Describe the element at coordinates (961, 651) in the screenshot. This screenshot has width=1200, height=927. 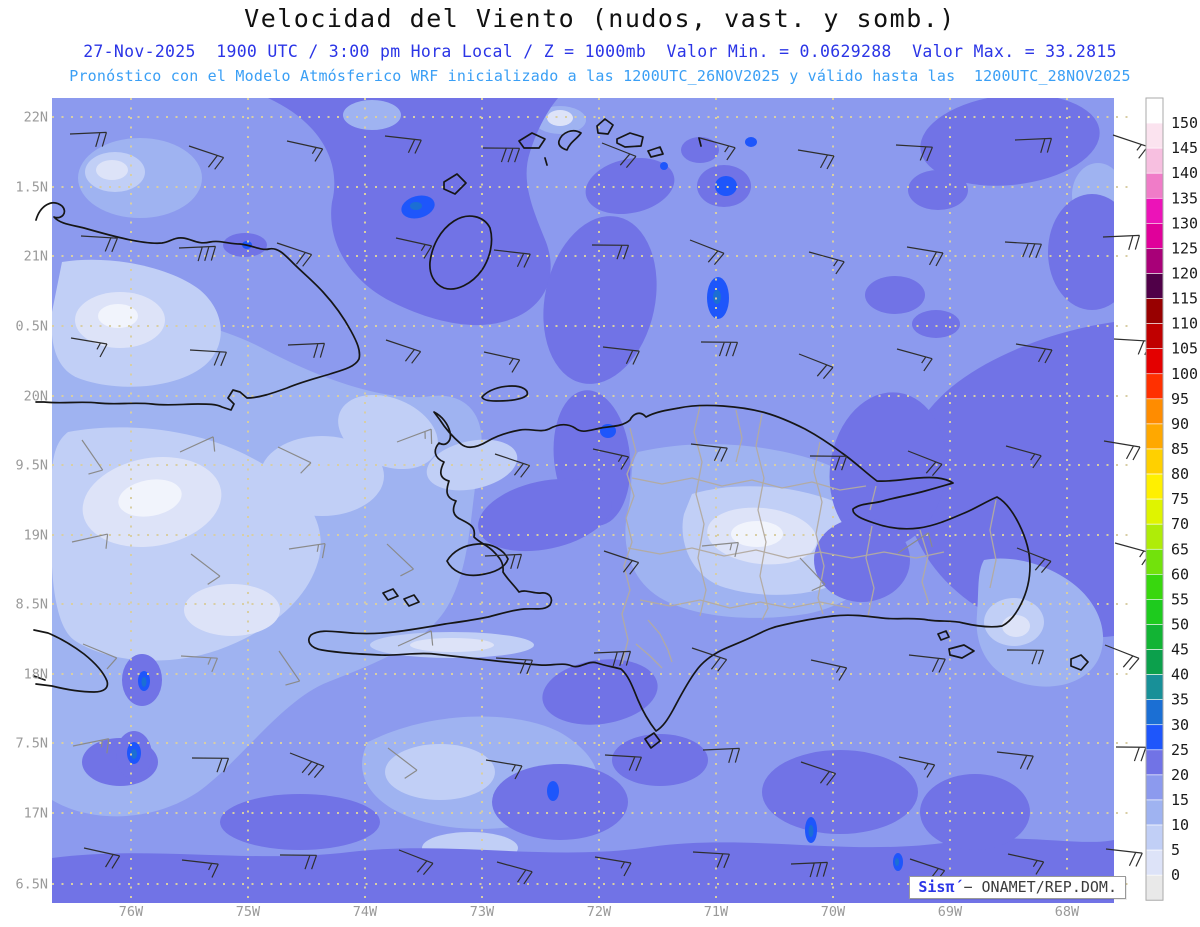
I see `coast-saona` at that location.